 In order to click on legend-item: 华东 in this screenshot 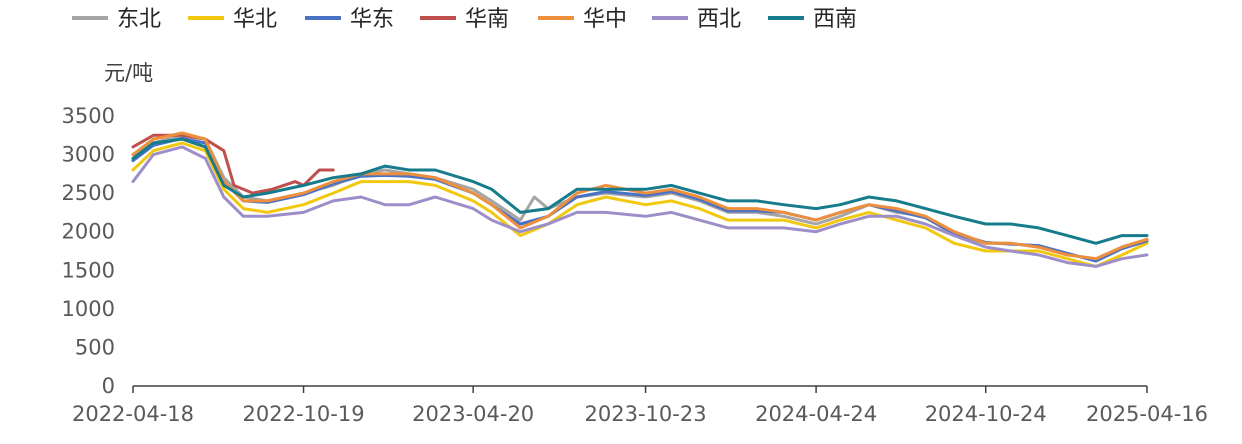, I will do `click(349, 19)`.